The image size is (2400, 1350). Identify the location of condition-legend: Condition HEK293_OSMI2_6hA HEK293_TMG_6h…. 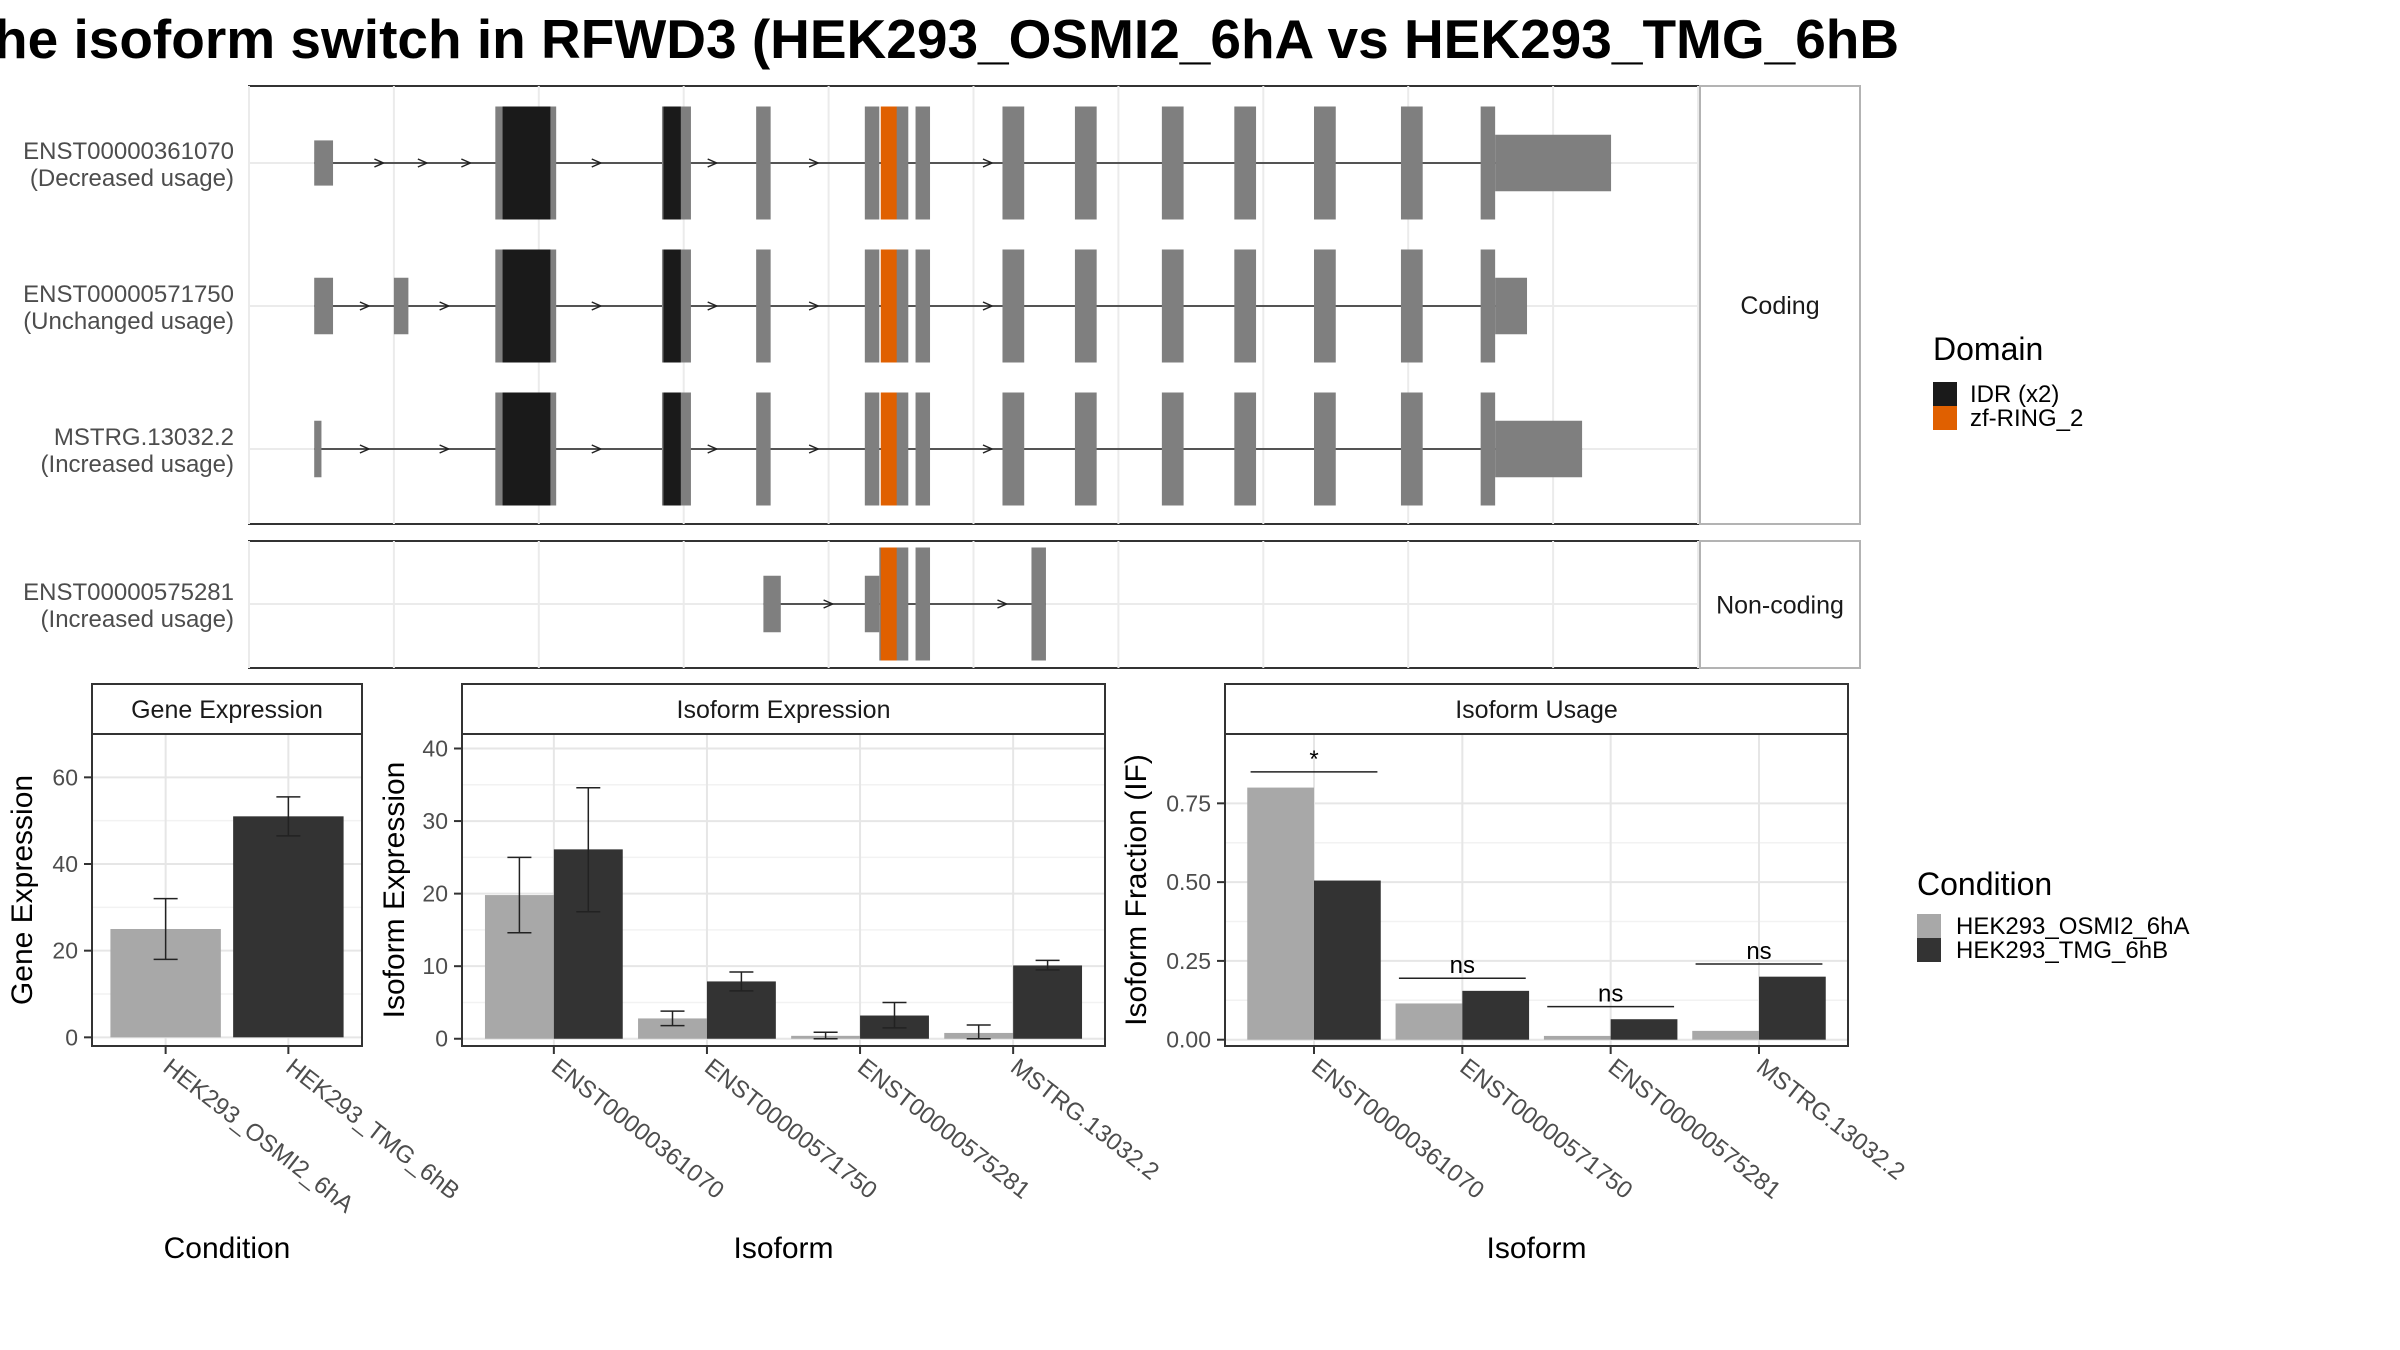
(2053, 915).